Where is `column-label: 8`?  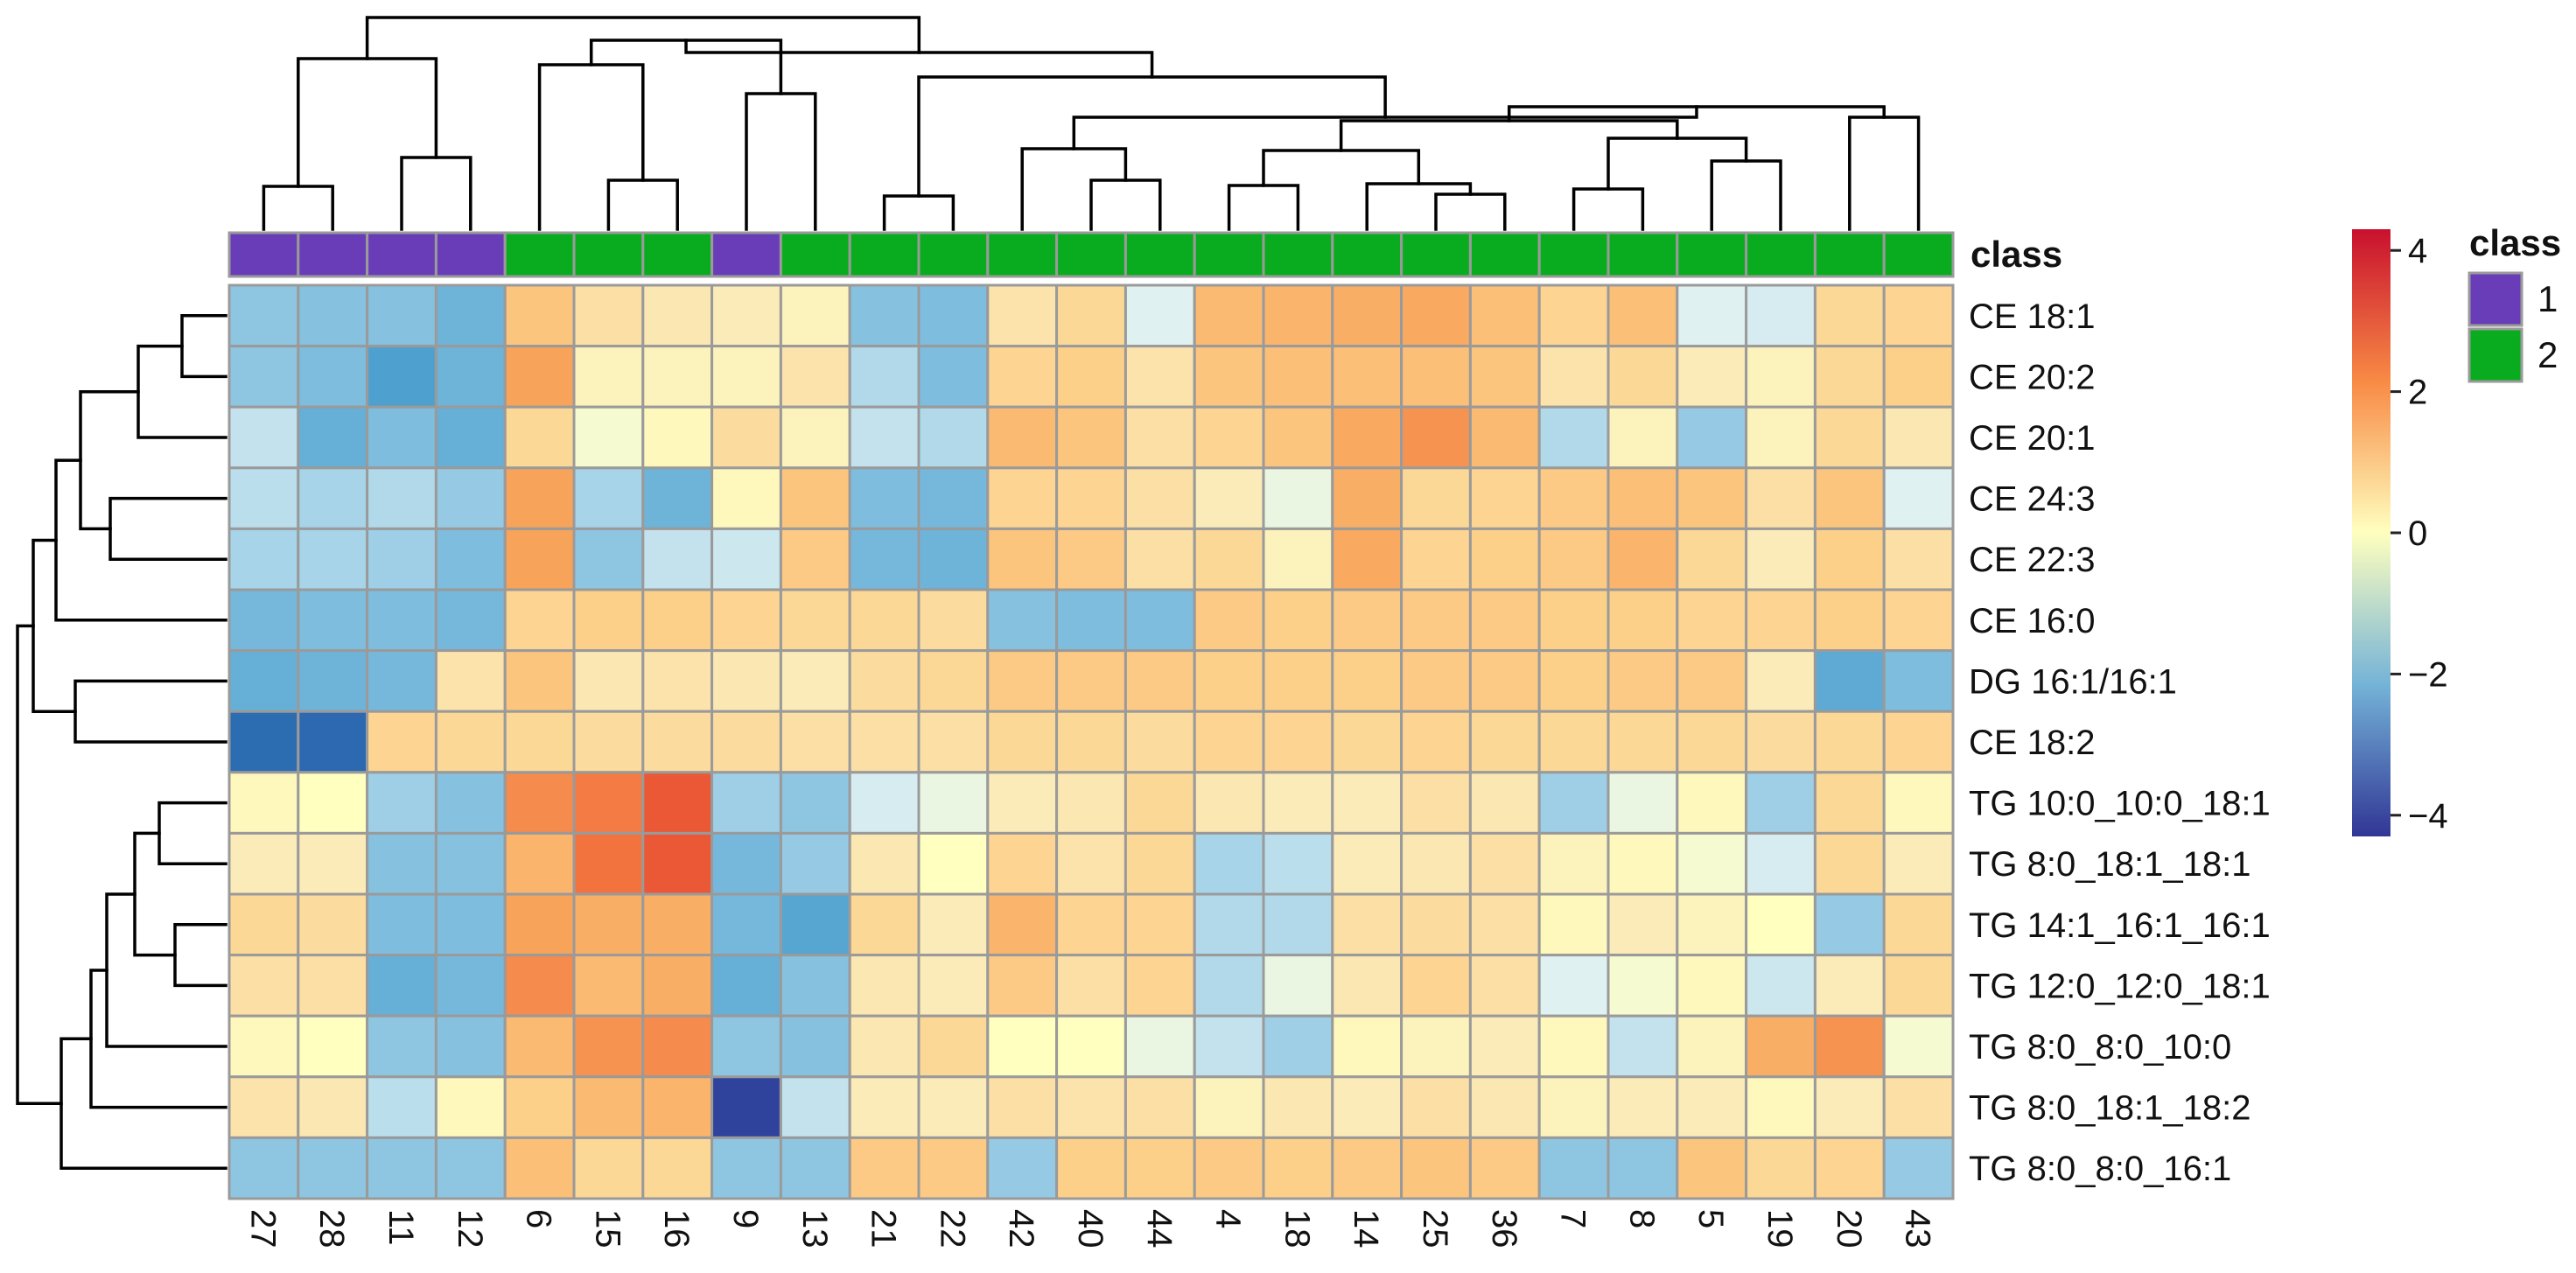 column-label: 8 is located at coordinates (1641, 1218).